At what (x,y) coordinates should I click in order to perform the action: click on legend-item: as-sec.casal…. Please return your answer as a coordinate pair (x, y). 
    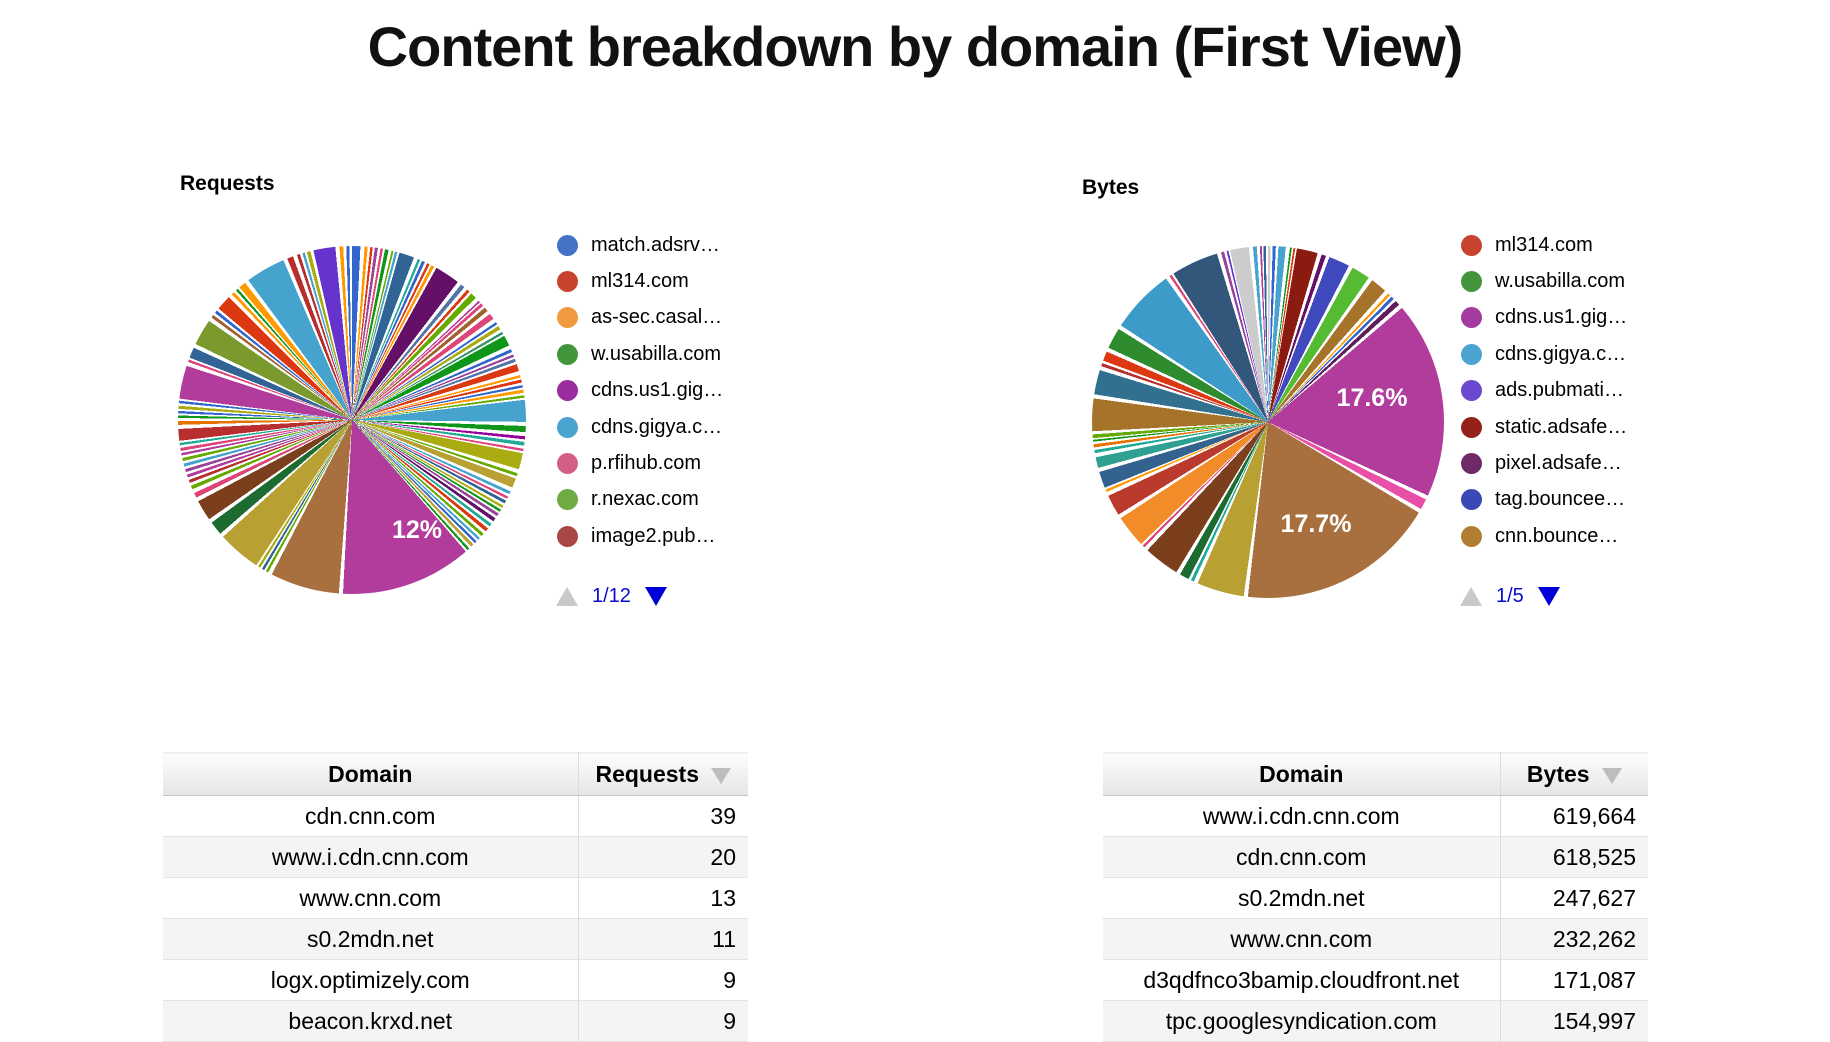
    Looking at the image, I should click on (640, 318).